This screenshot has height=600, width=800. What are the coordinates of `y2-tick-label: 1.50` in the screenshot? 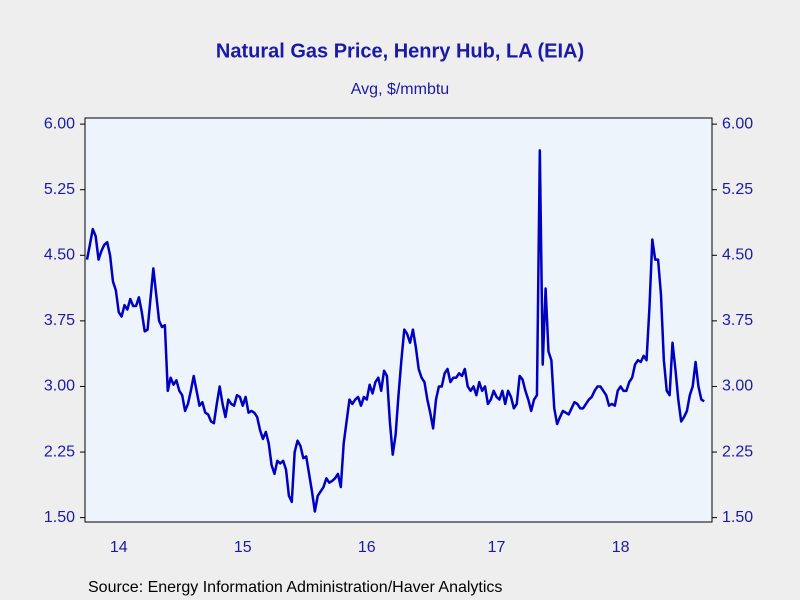 It's located at (737, 517).